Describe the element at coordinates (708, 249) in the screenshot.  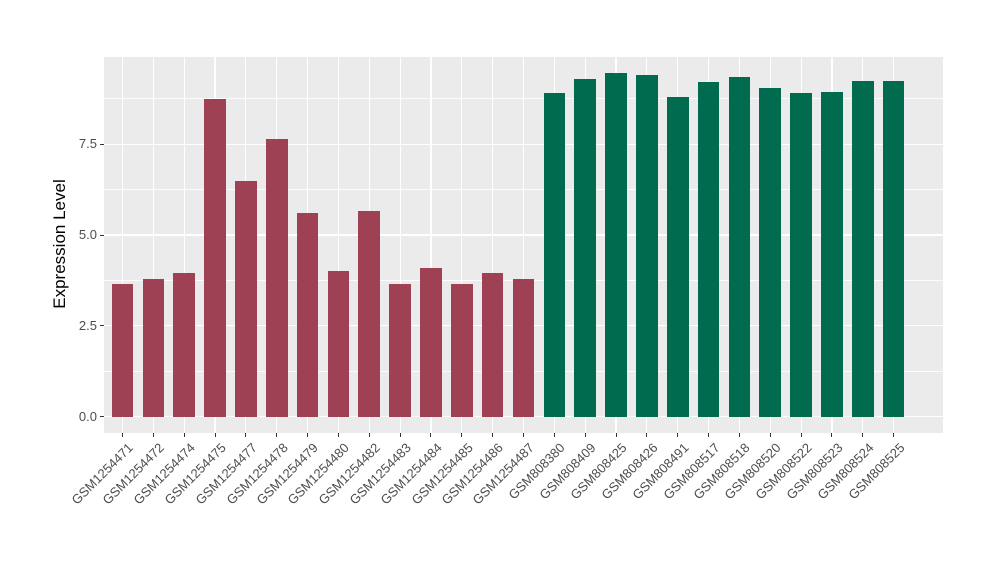
I see `bar-GSM808517` at that location.